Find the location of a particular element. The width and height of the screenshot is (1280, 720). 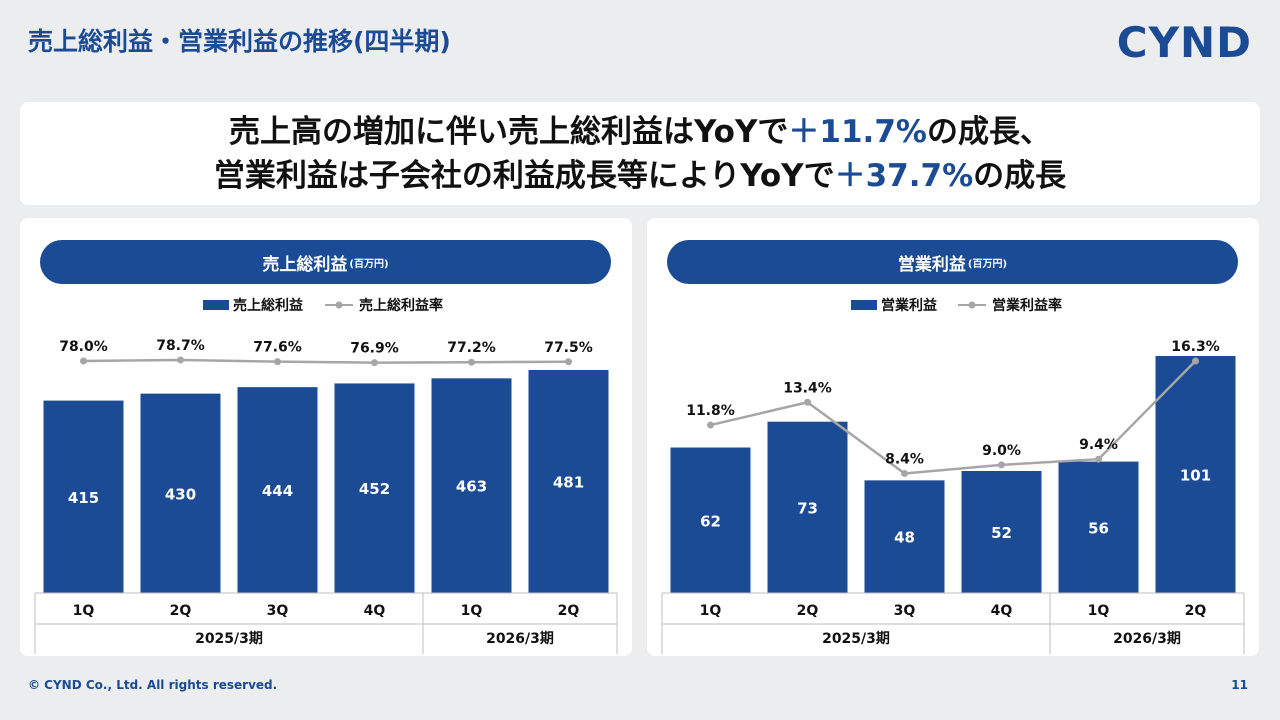

rate-label: 77.6% is located at coordinates (277, 348).